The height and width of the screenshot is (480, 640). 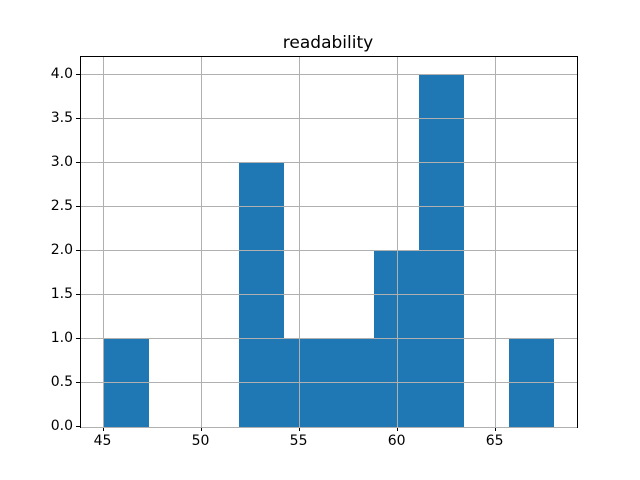 What do you see at coordinates (298, 441) in the screenshot?
I see `x-tick-label: 55` at bounding box center [298, 441].